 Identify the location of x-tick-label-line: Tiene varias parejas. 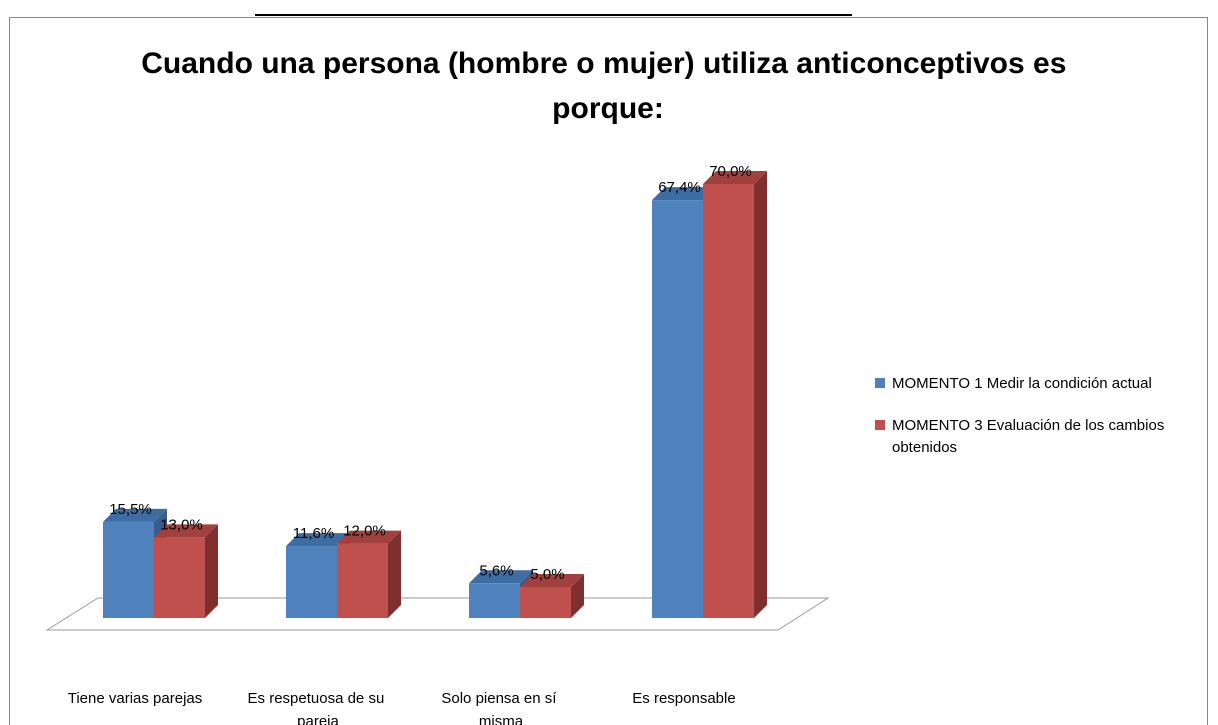
(135, 698).